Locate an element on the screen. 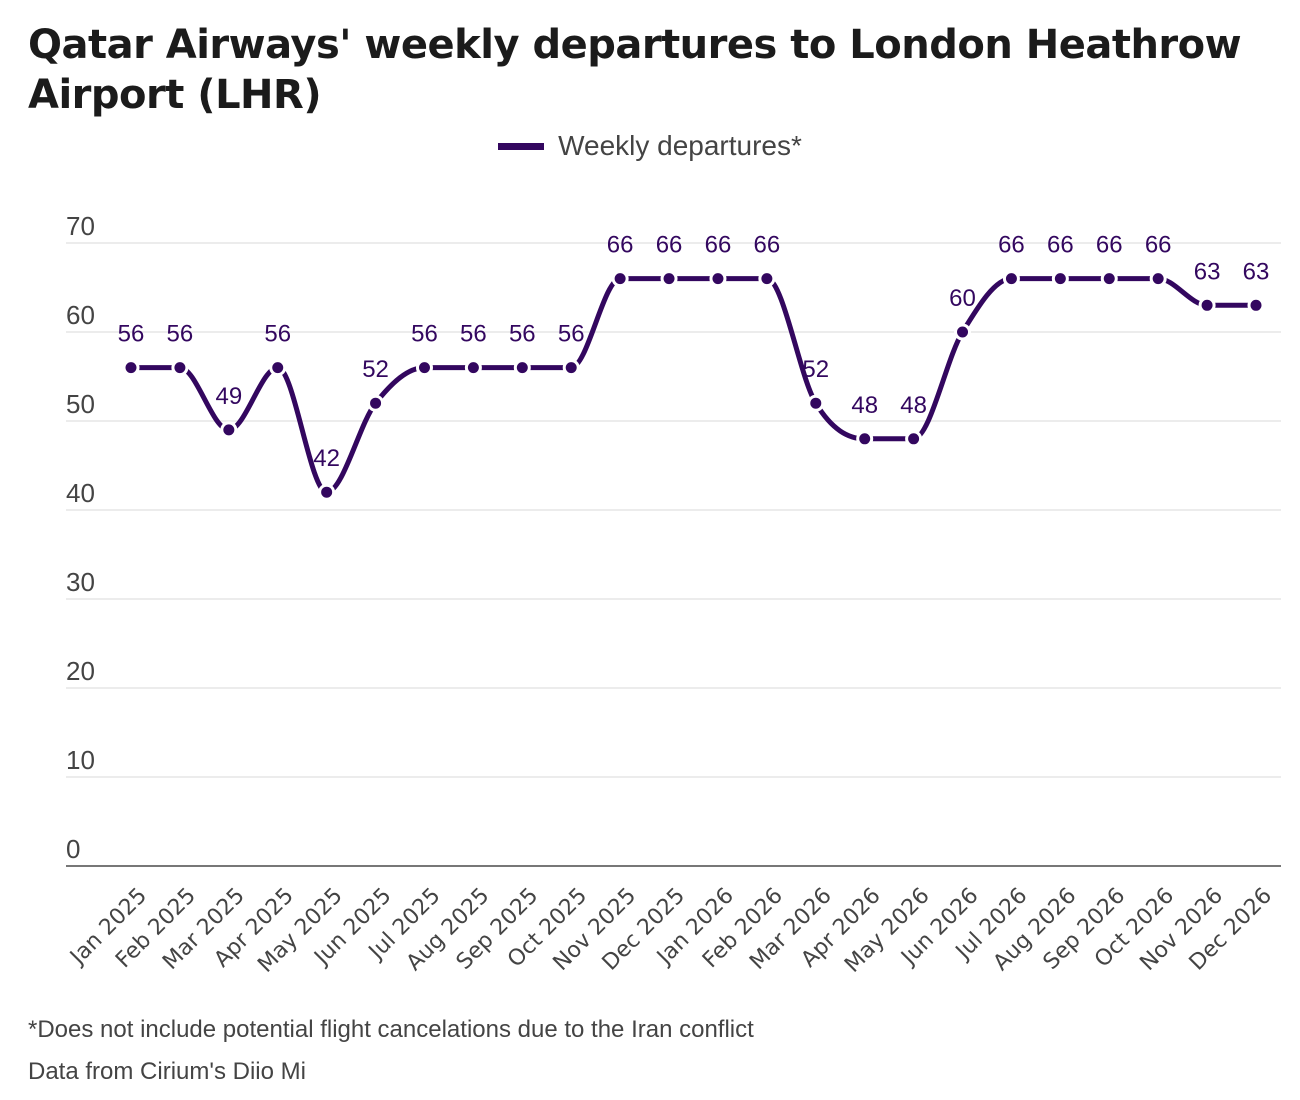  y-tick-label: 0 is located at coordinates (73, 849).